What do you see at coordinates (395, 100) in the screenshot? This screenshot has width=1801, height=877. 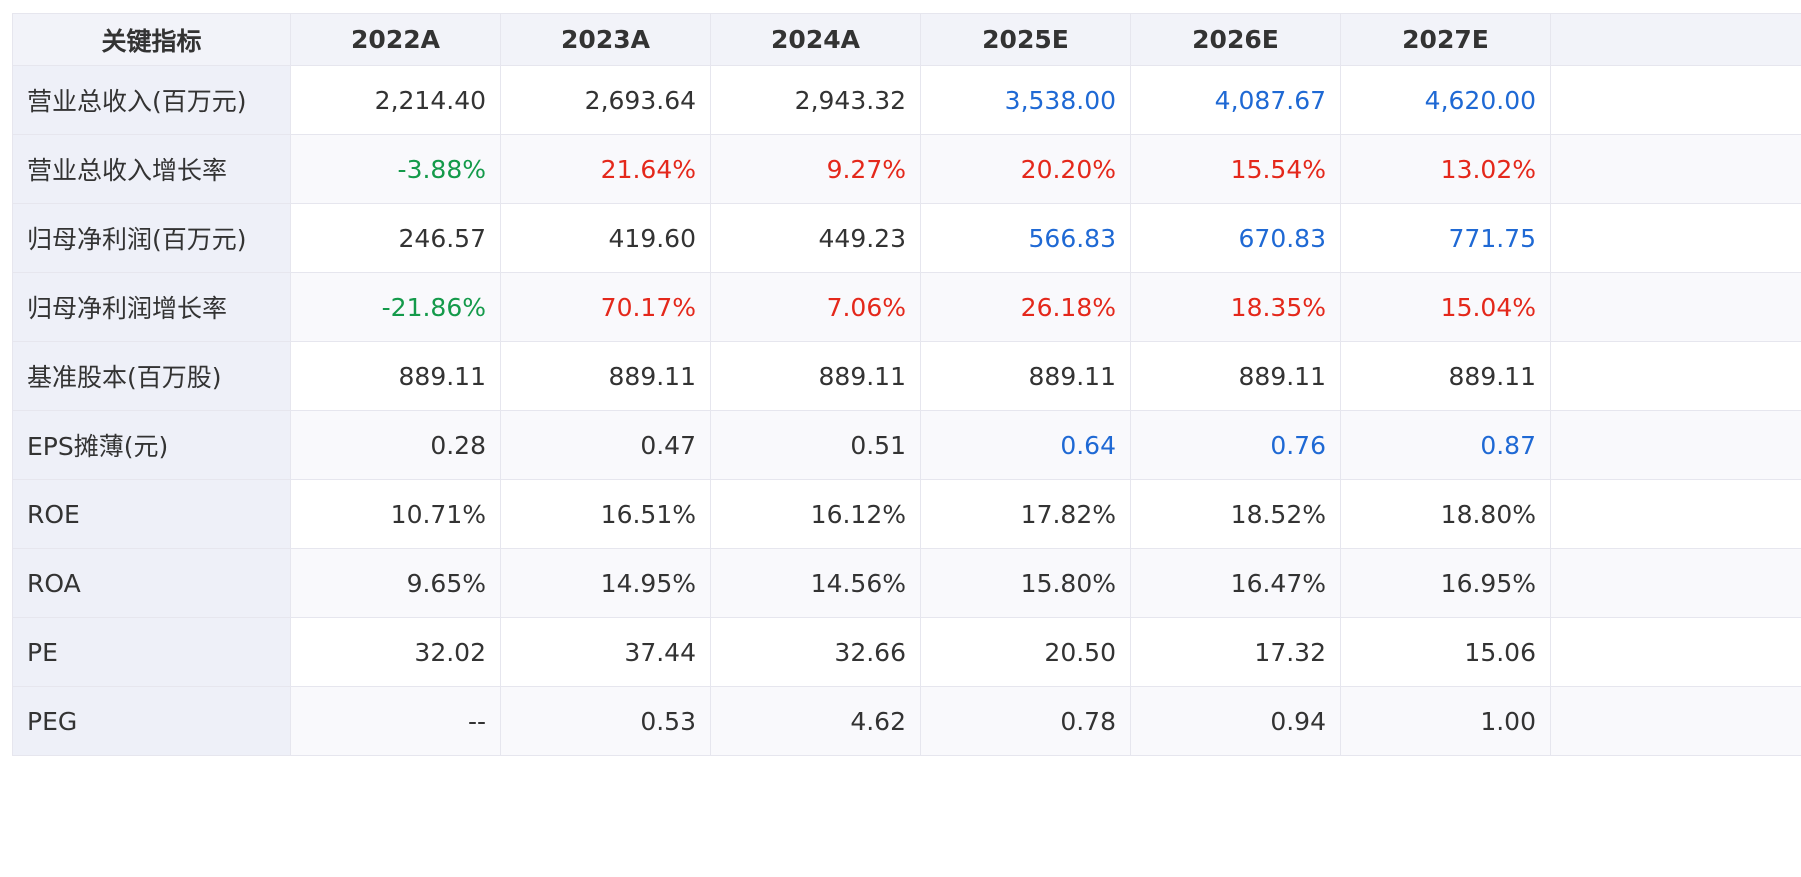 I see `table-cell: 2,214.40` at bounding box center [395, 100].